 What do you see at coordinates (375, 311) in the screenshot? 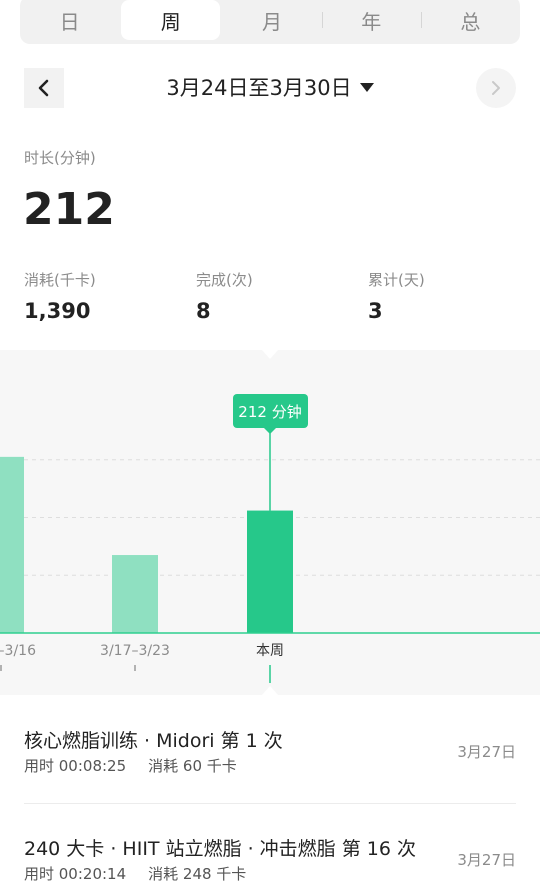
I see `days-value: 3` at bounding box center [375, 311].